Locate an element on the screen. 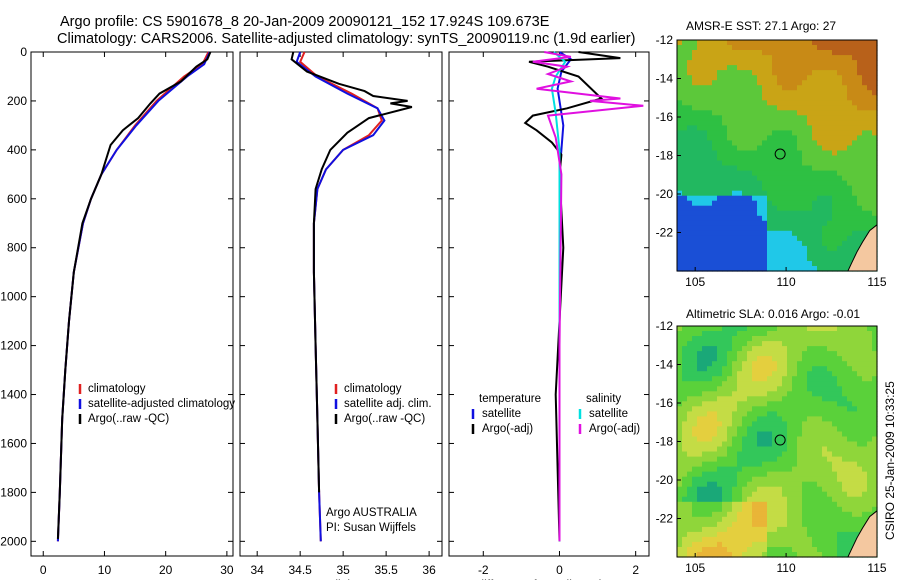 The width and height of the screenshot is (900, 580). temperature-ytick-label: 2000 is located at coordinates (13, 541).